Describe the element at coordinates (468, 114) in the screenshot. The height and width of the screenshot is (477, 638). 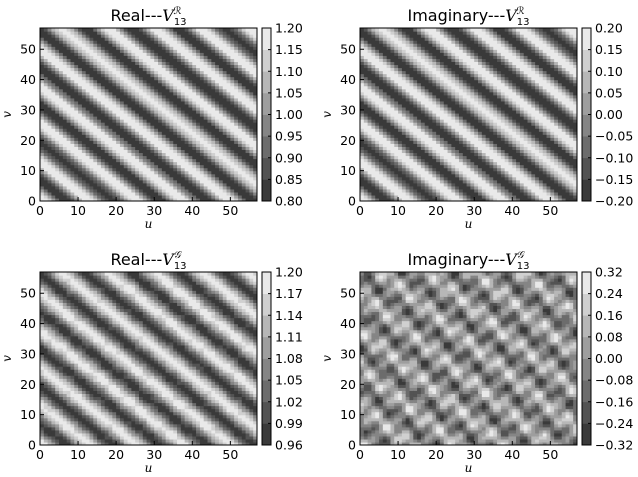
I see `heatmap-cells` at that location.